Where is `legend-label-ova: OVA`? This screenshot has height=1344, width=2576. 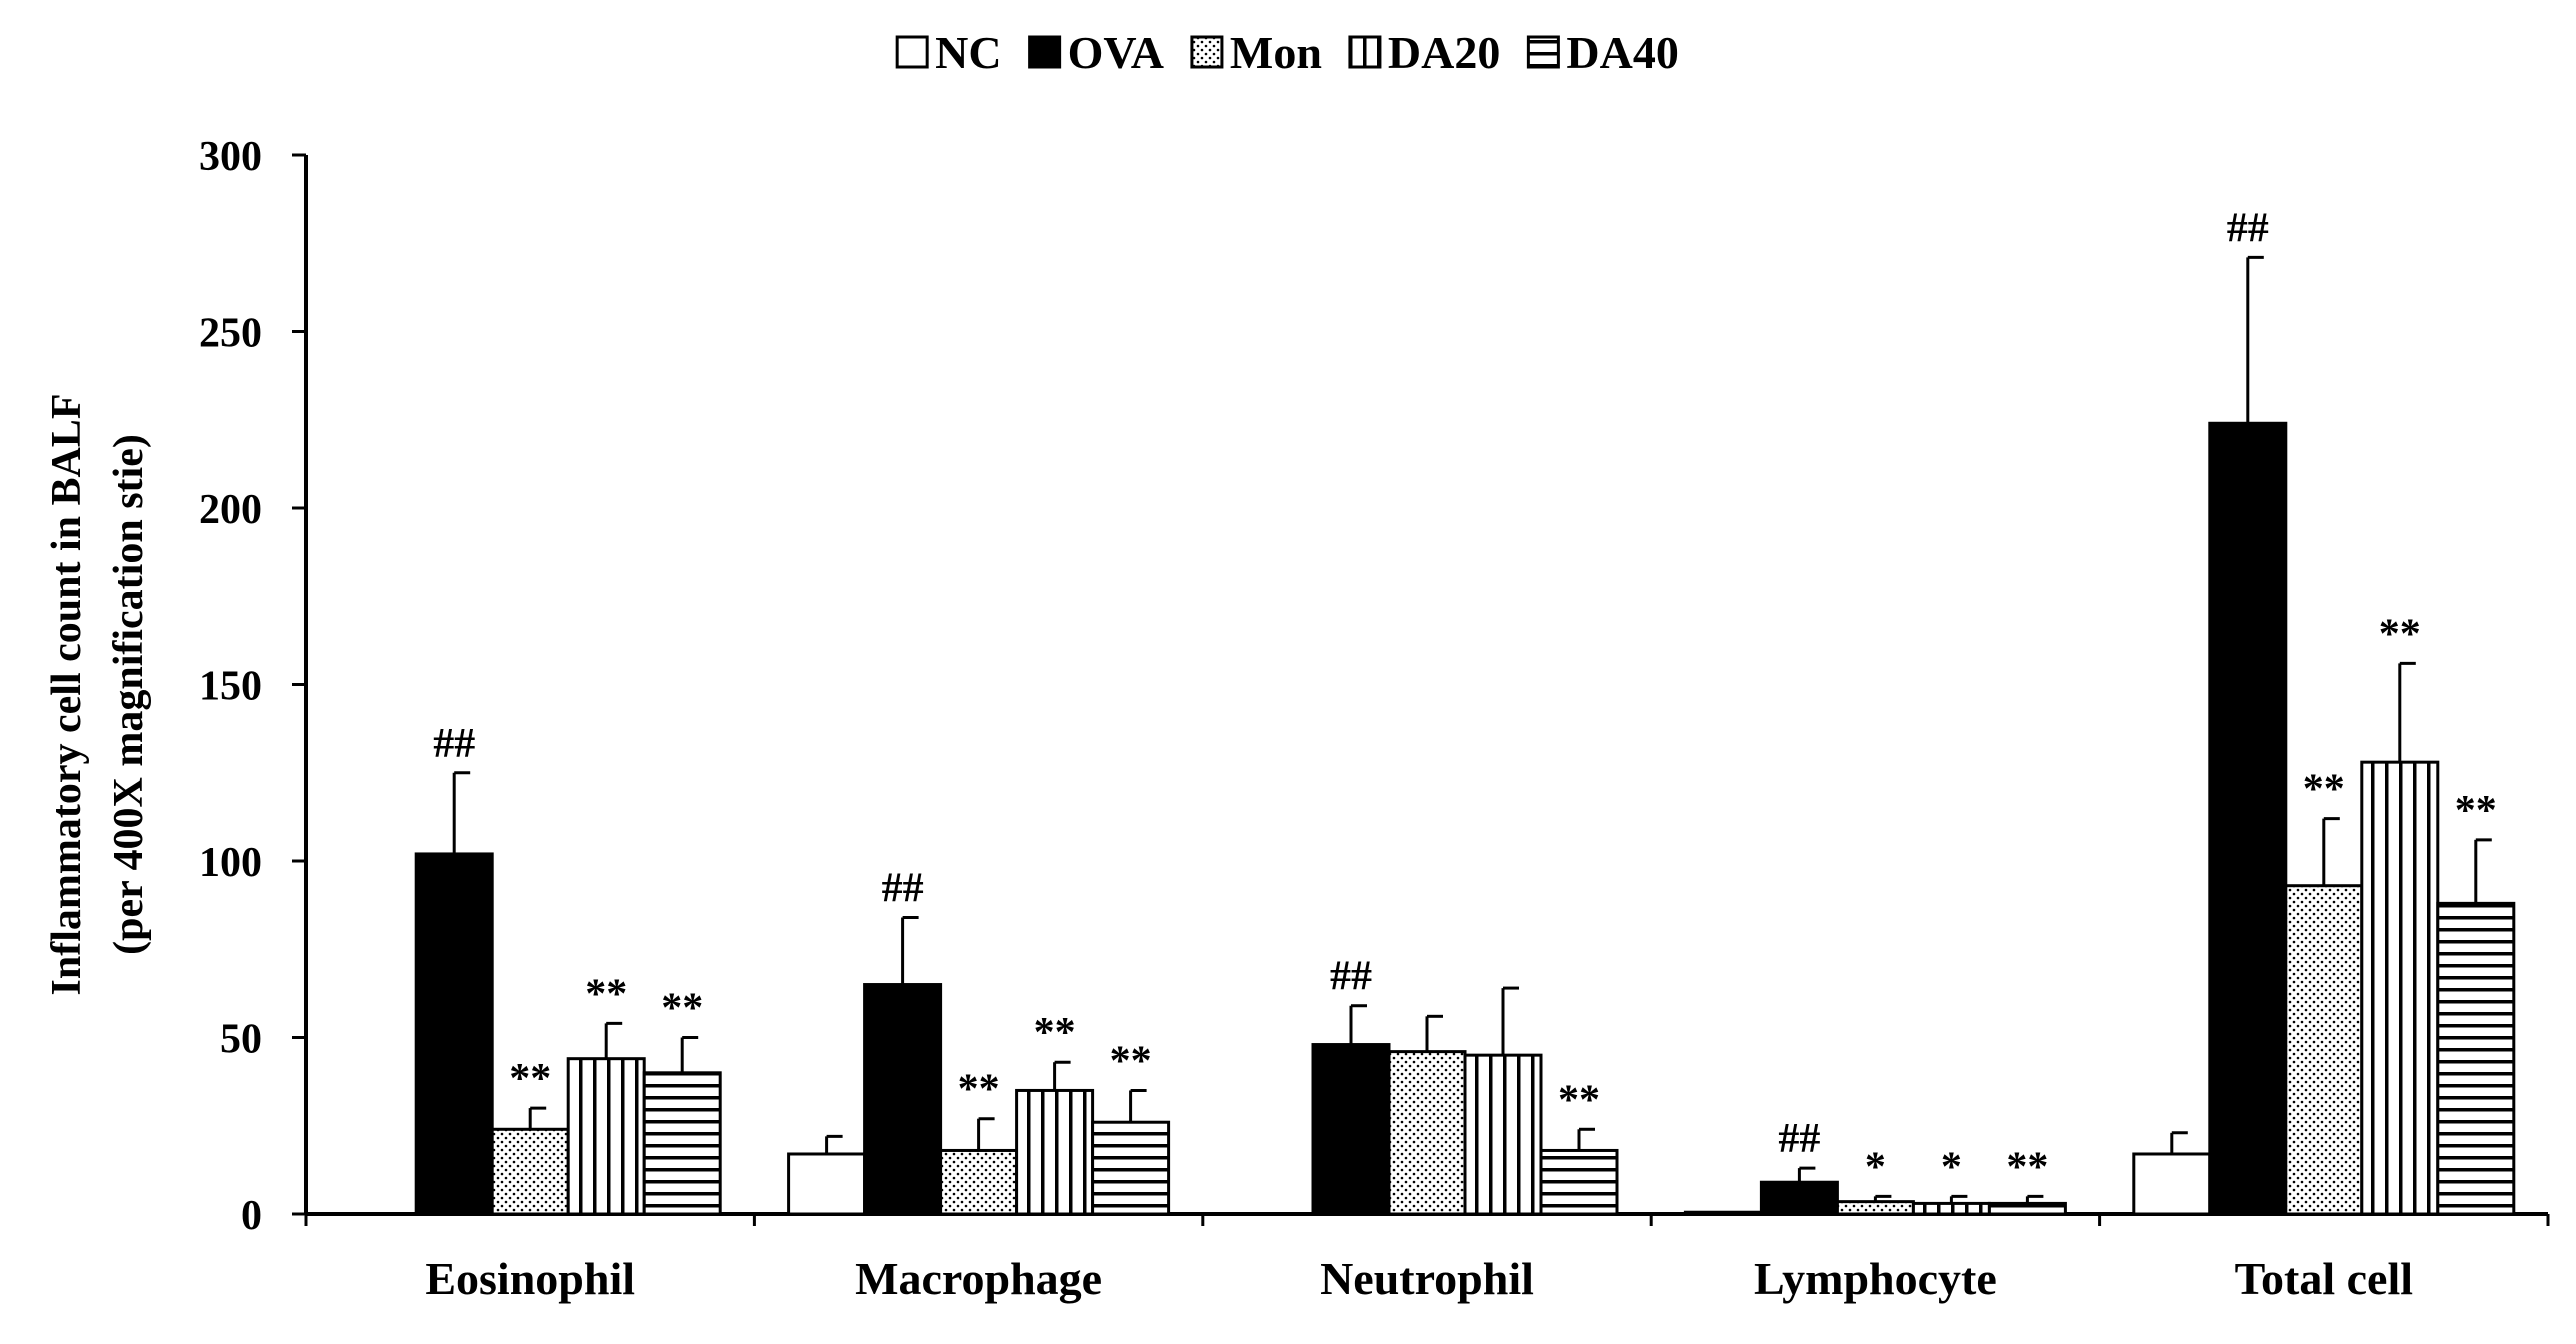 legend-label-ova: OVA is located at coordinates (1116, 52).